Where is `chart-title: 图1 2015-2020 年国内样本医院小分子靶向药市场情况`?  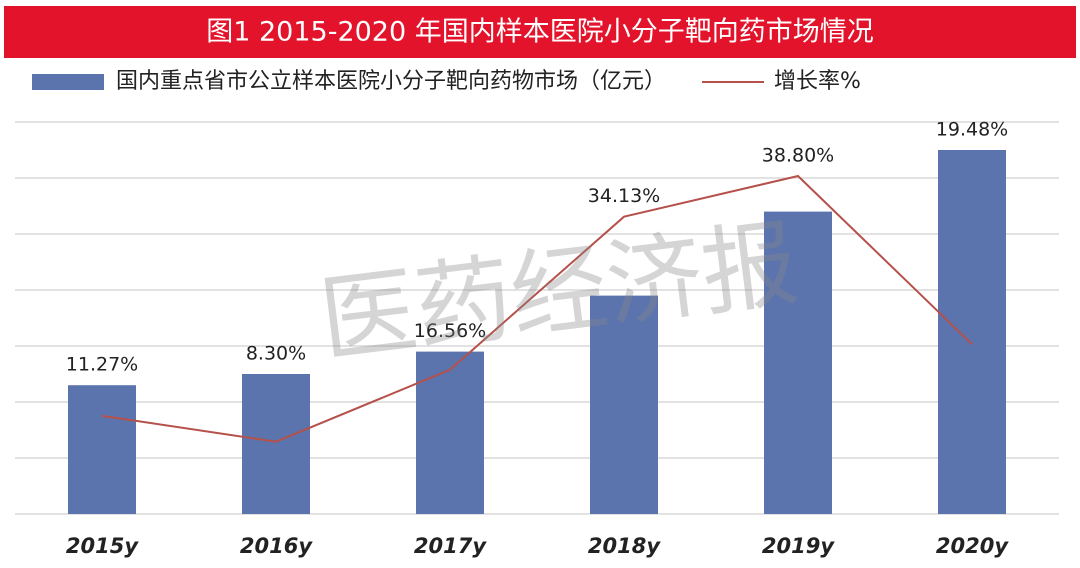
chart-title: 图1 2015-2020 年国内样本医院小分子靶向药市场情况 is located at coordinates (540, 32).